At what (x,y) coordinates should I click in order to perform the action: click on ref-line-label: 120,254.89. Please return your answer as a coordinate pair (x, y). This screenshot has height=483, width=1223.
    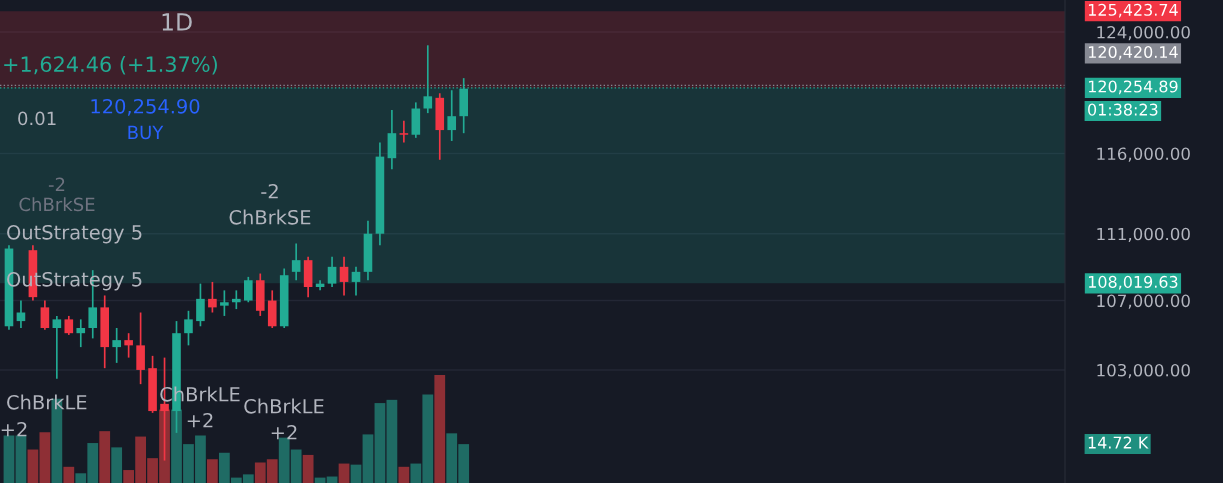
    Looking at the image, I should click on (1133, 87).